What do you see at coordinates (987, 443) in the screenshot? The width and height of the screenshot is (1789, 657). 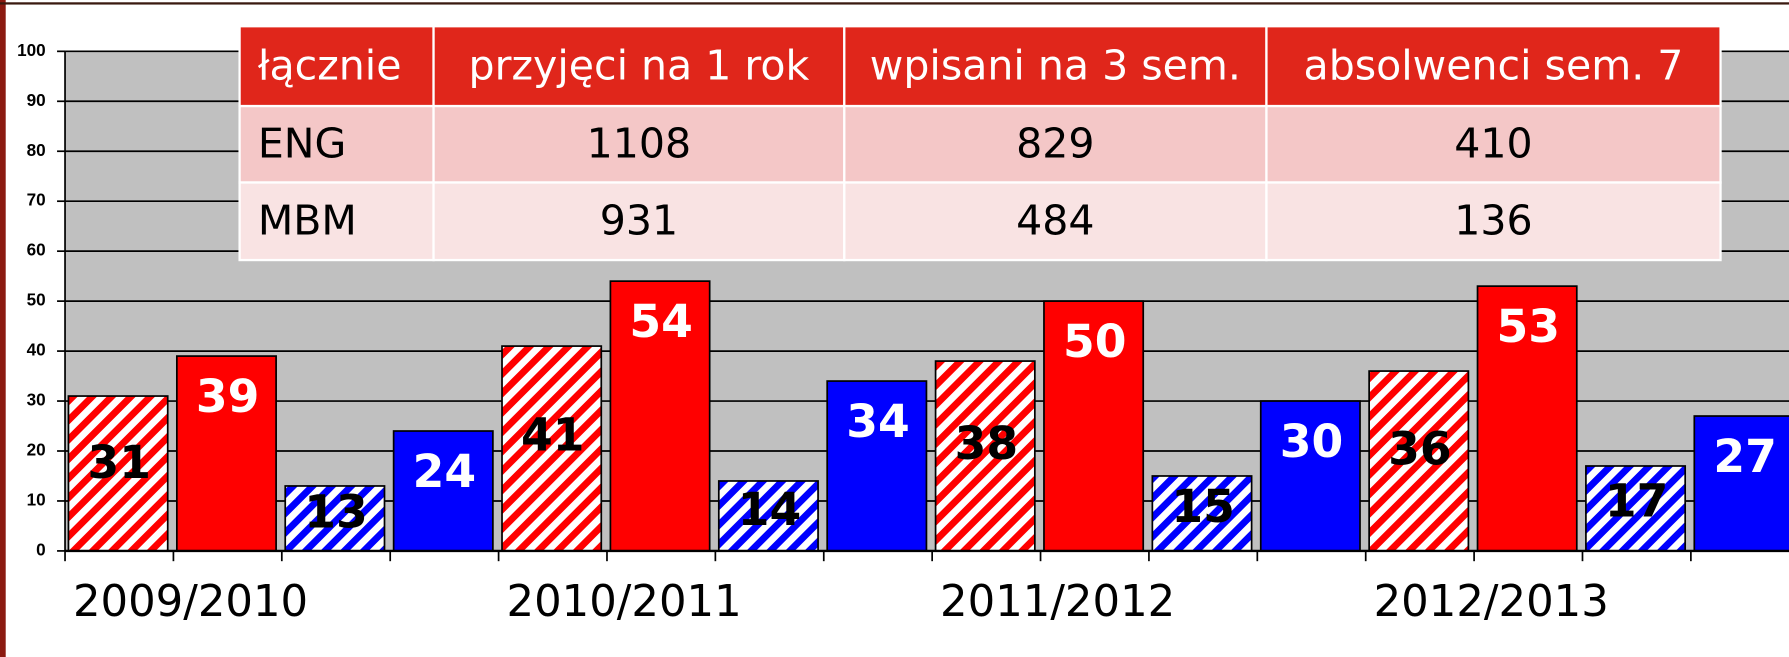 I see `data-label: 38` at bounding box center [987, 443].